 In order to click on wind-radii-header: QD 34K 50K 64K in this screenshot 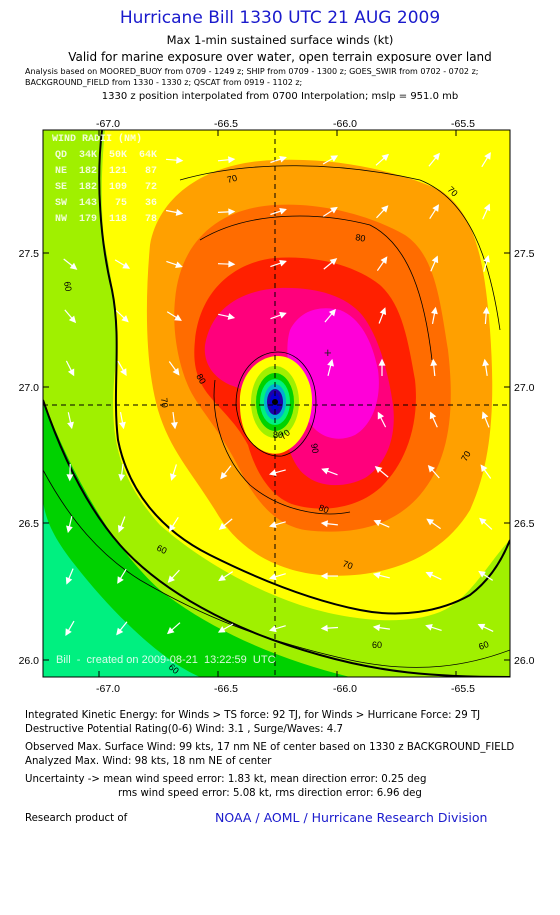, I will do `click(106, 155)`.